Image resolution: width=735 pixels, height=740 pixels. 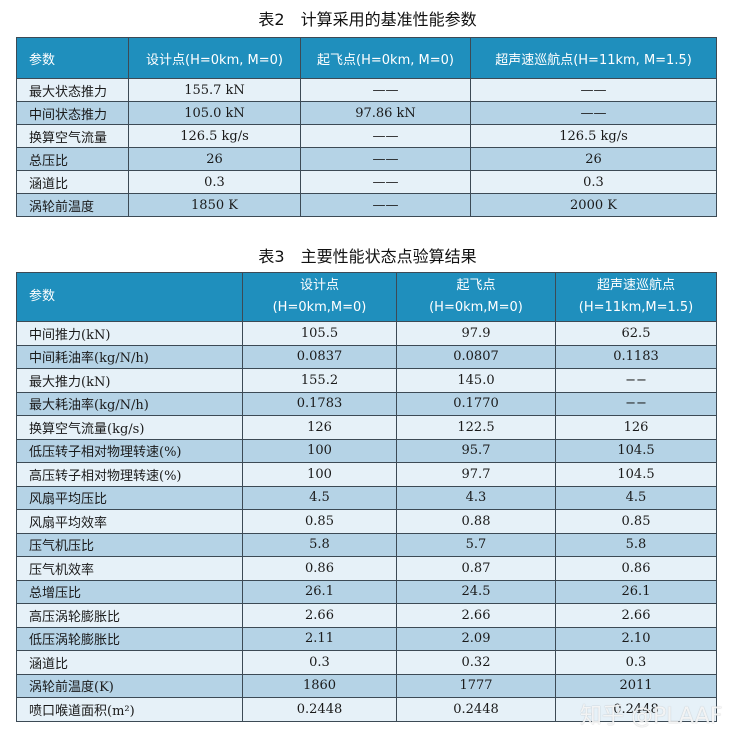 What do you see at coordinates (129, 380) in the screenshot?
I see `param-cell: 最大推力(kN)` at bounding box center [129, 380].